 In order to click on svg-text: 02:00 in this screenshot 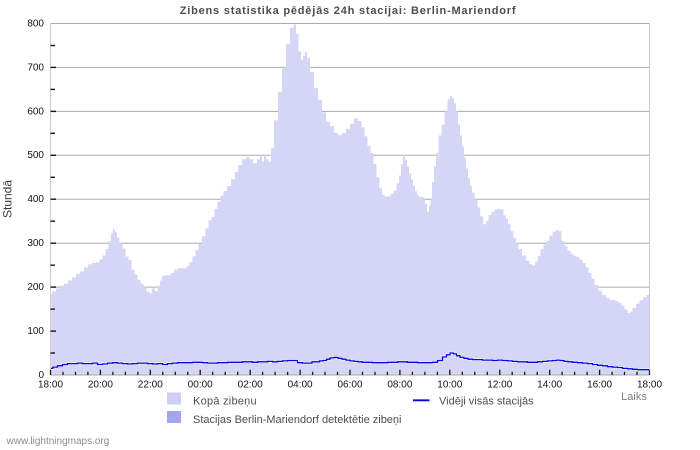, I will do `click(250, 384)`.